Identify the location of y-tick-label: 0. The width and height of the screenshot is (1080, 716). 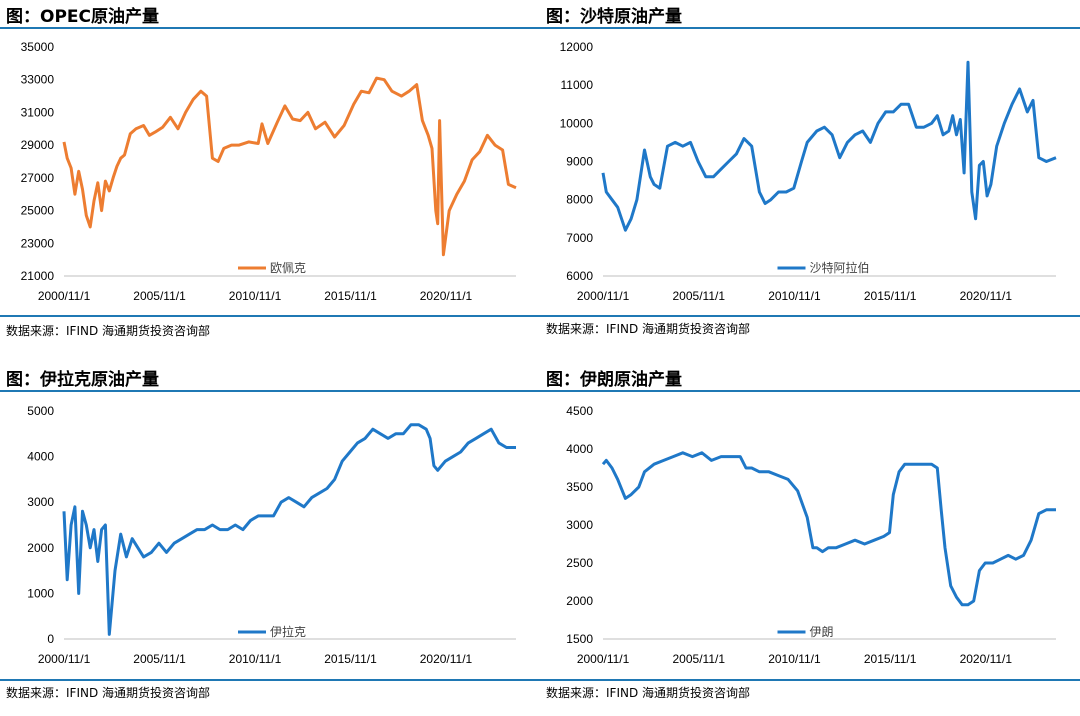
(50, 639).